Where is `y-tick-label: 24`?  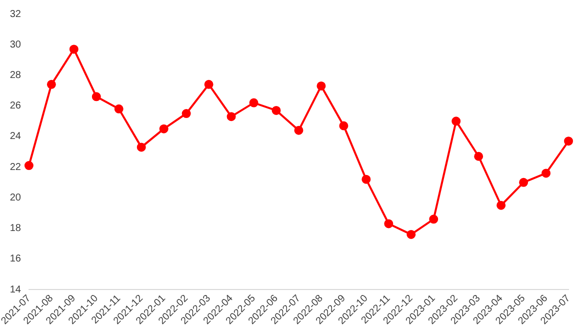 y-tick-label: 24 is located at coordinates (16, 136).